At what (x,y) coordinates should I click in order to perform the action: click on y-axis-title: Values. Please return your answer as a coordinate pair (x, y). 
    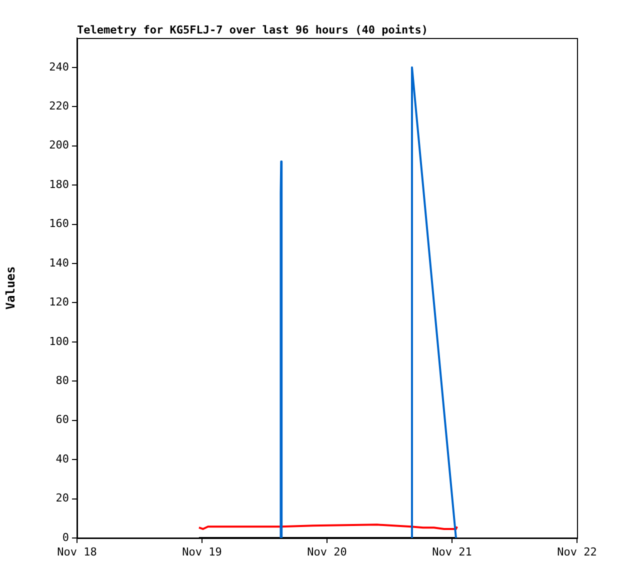
    Looking at the image, I should click on (10, 288).